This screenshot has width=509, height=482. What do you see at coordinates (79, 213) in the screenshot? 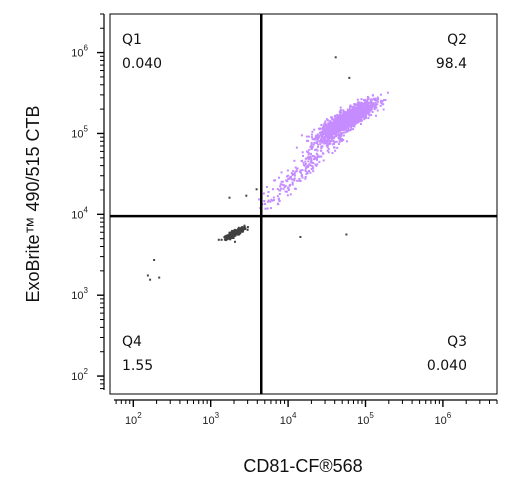
I see `y-tick-label: 10⁴` at bounding box center [79, 213].